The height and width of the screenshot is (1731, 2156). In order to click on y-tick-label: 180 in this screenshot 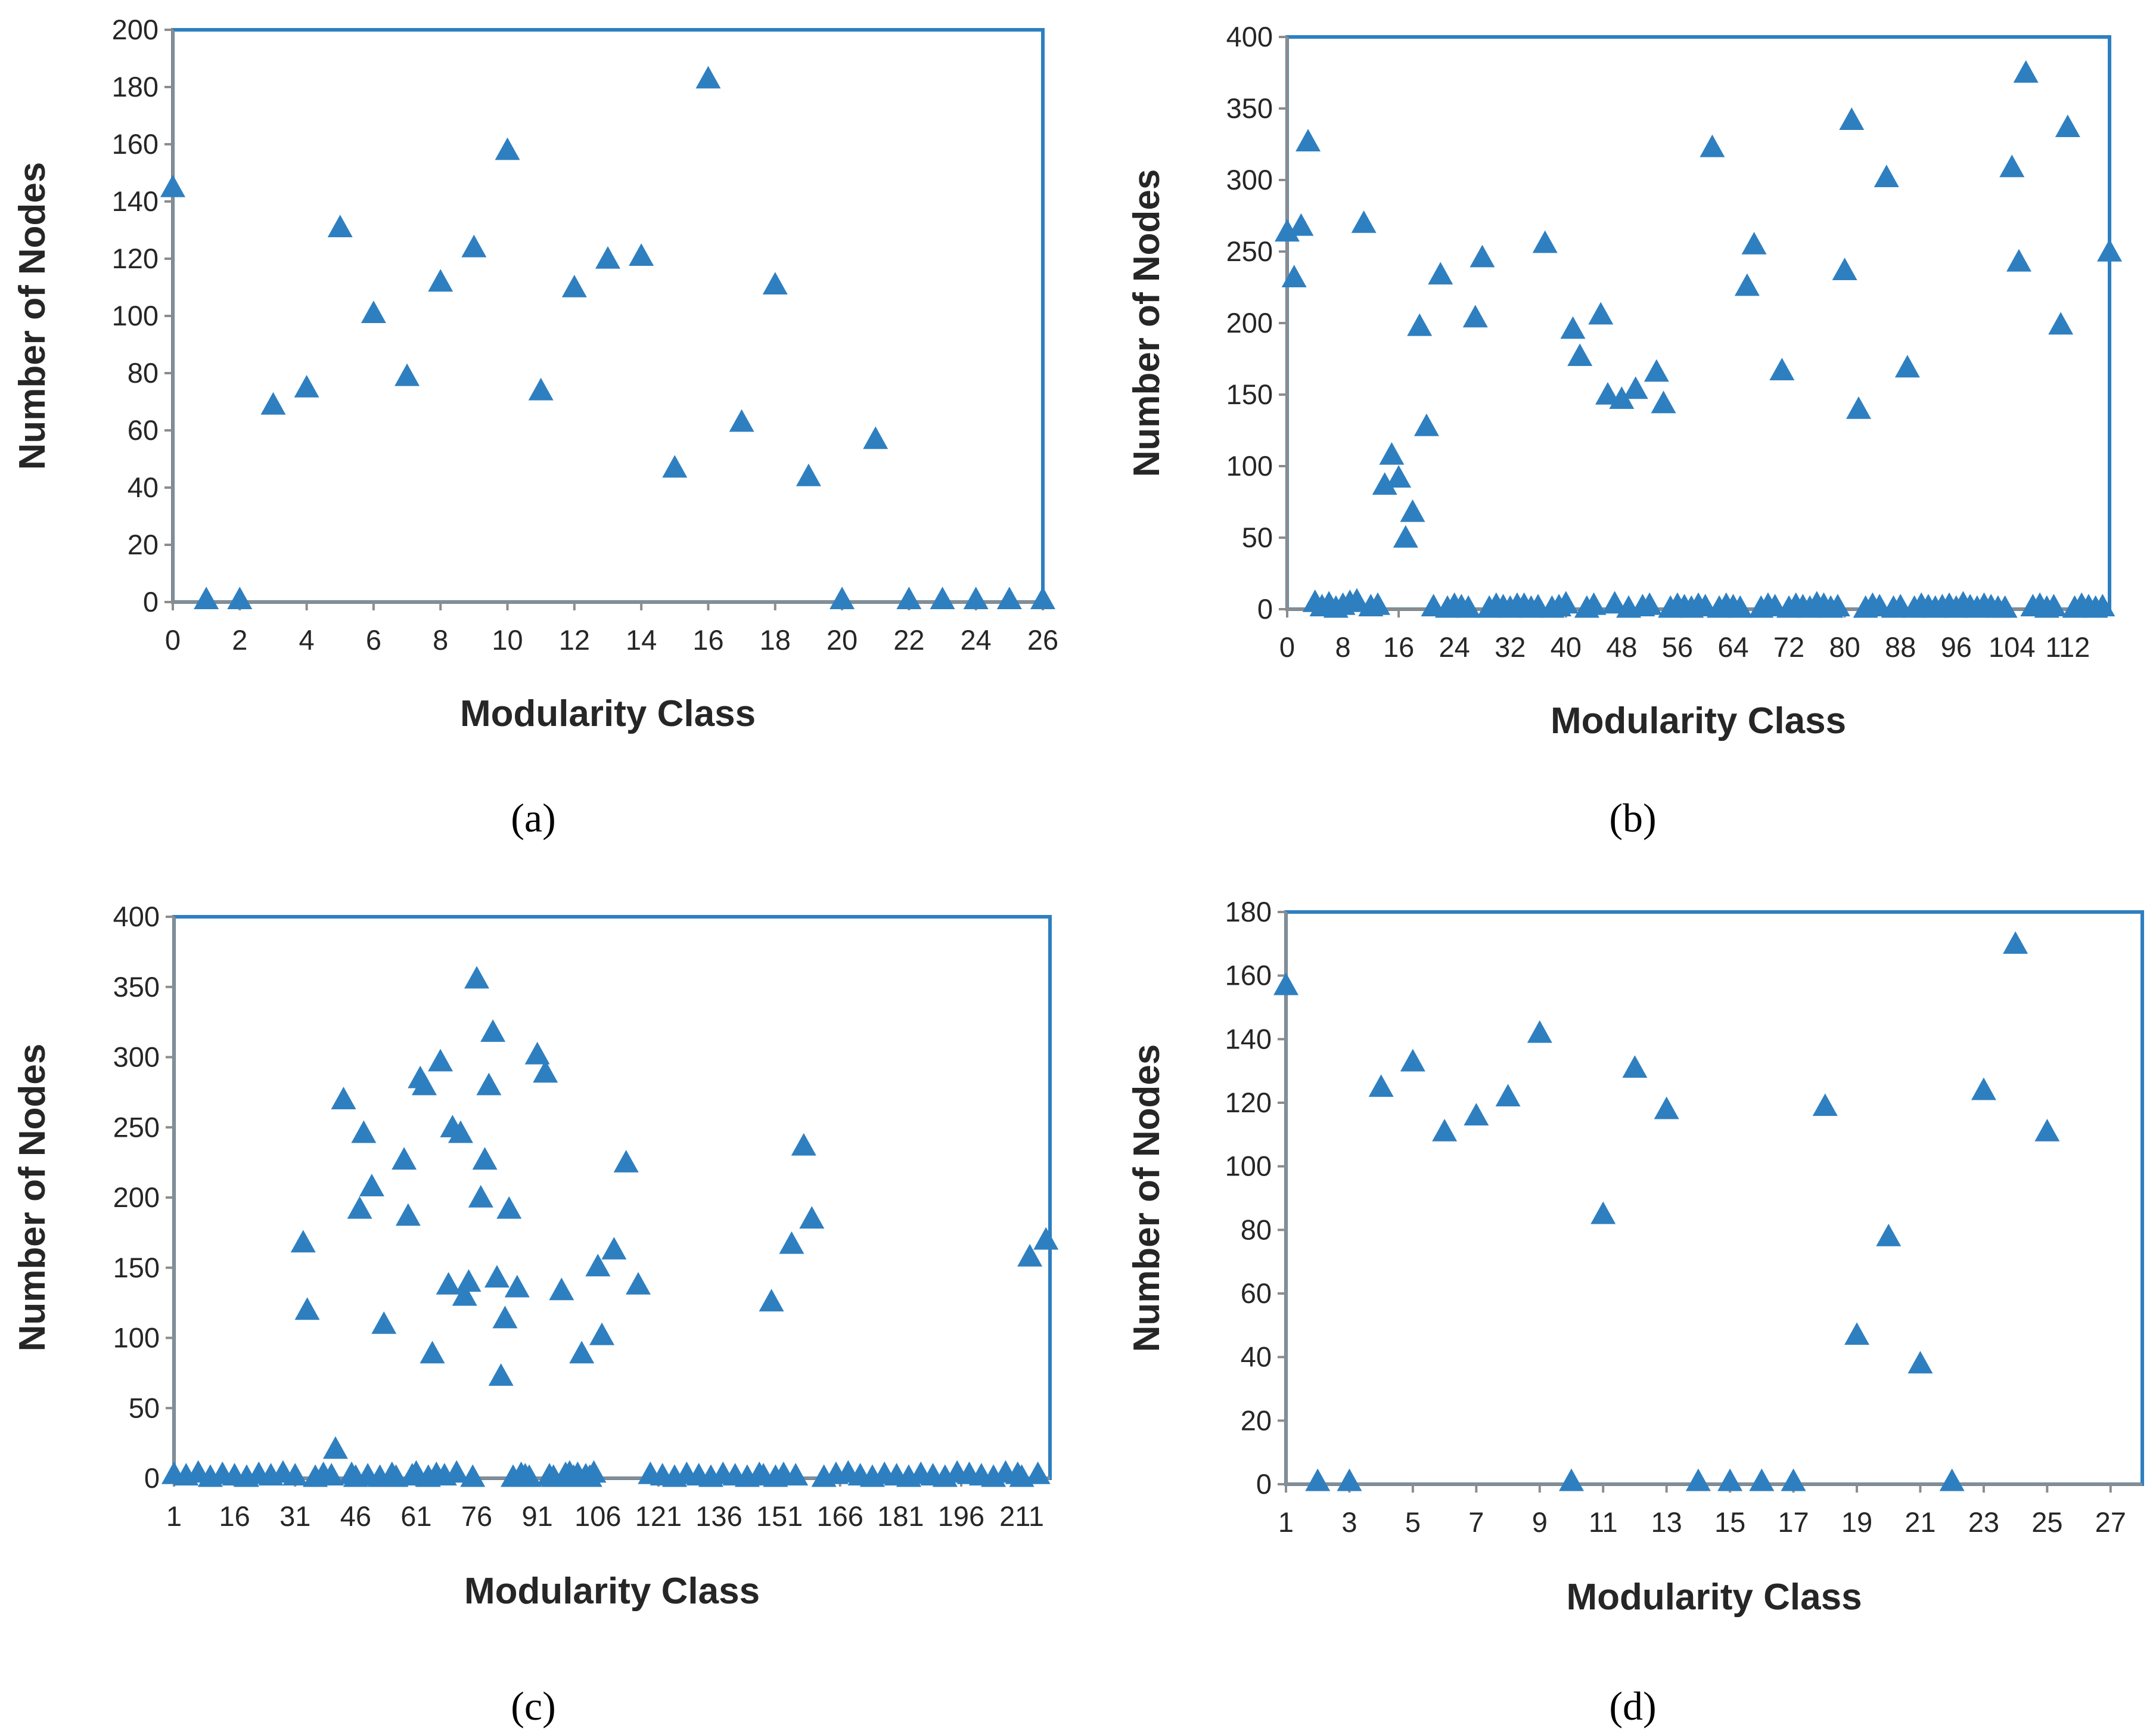, I will do `click(135, 87)`.